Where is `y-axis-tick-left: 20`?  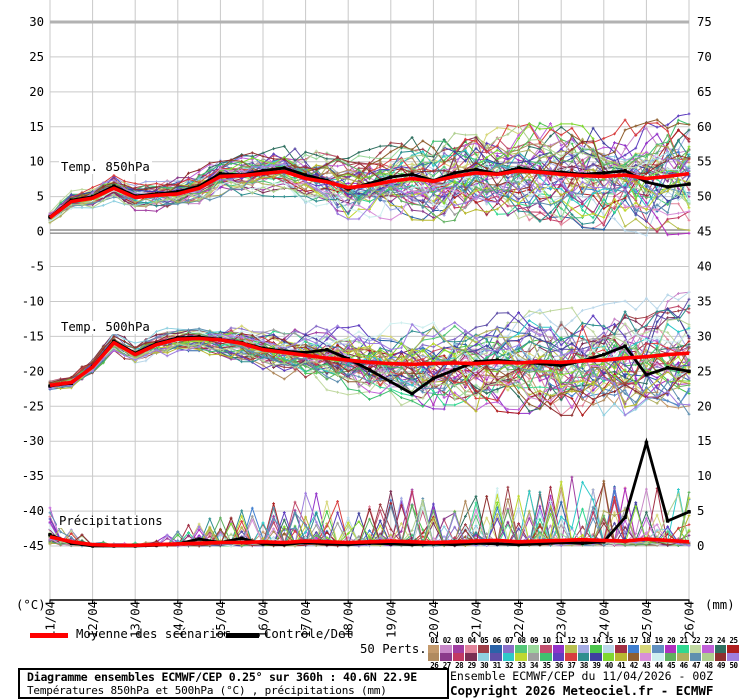 y-axis-tick-left: 20 is located at coordinates (36, 92).